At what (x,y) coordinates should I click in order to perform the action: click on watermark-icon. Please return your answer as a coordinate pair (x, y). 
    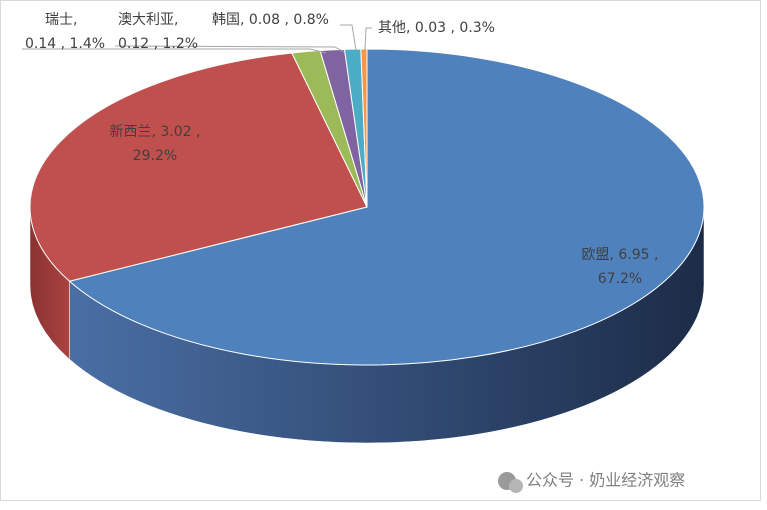
    Looking at the image, I should click on (516, 486).